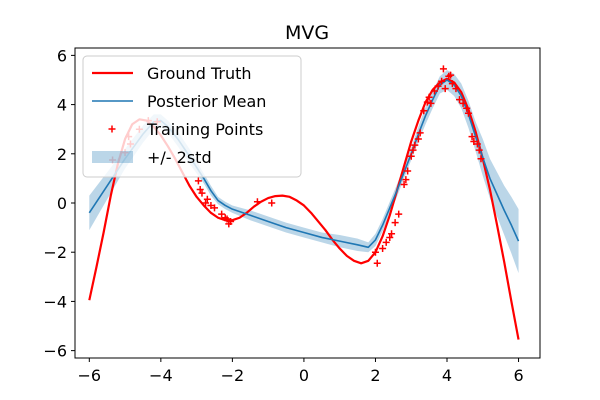 The width and height of the screenshot is (600, 400). I want to click on legend-frame, so click(192, 116).